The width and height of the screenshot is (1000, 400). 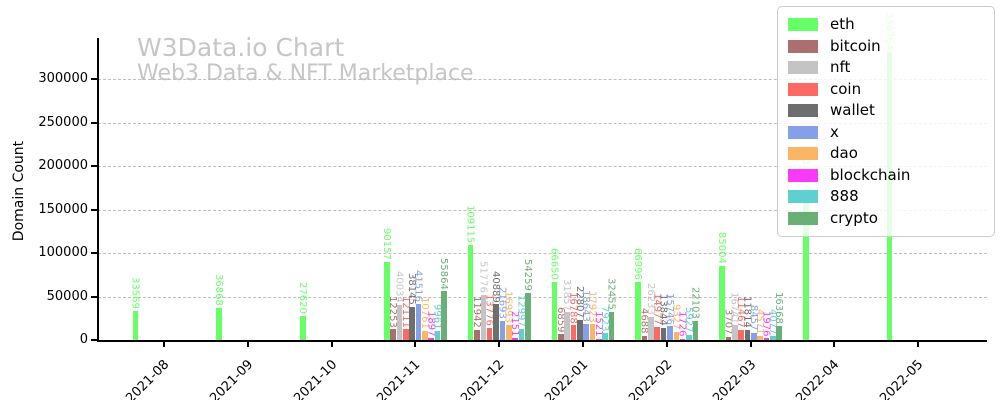 I want to click on bar-value-label-dao-2021-12: 16993, so click(x=508, y=307).